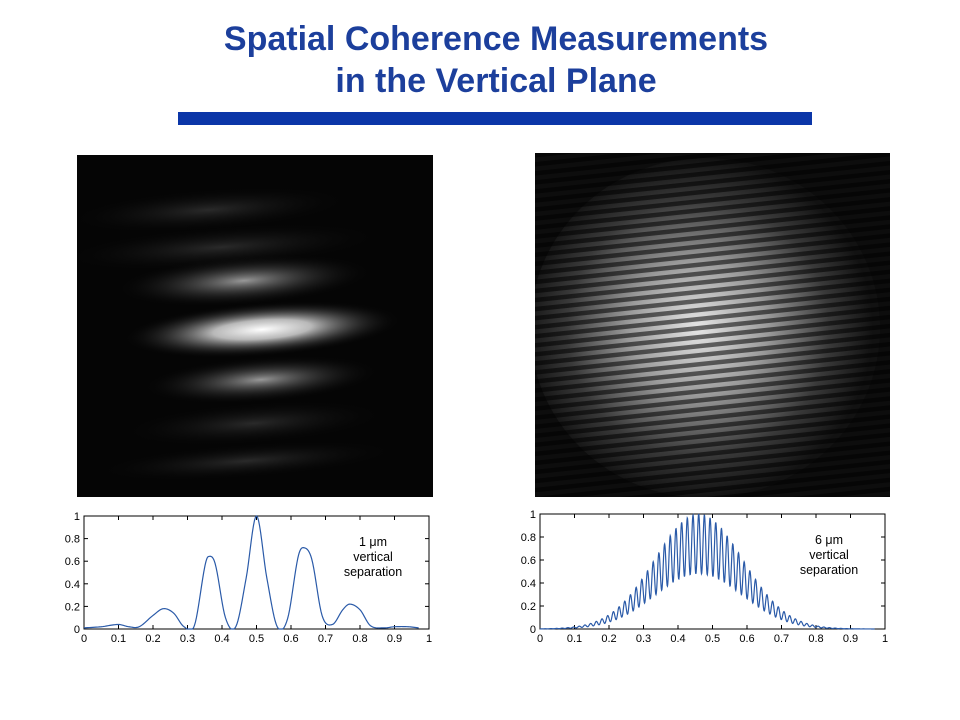 The image size is (960, 720). What do you see at coordinates (829, 540) in the screenshot?
I see `annotation-line: 6 μm` at bounding box center [829, 540].